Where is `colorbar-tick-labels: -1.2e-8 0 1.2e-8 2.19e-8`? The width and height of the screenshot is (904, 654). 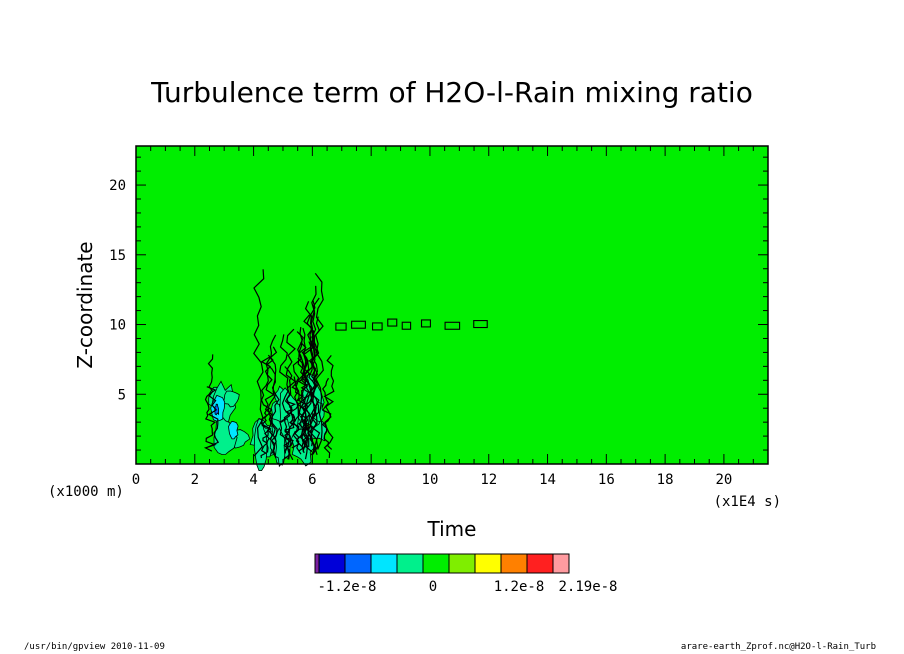 colorbar-tick-labels: -1.2e-8 0 1.2e-8 2.19e-8 is located at coordinates (467, 587).